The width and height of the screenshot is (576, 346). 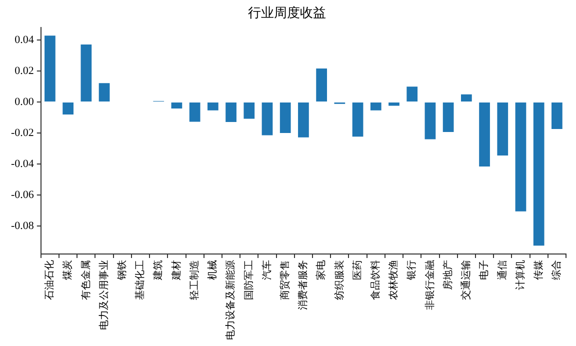 I want to click on y-tick-label: -0.06, so click(x=22, y=194).